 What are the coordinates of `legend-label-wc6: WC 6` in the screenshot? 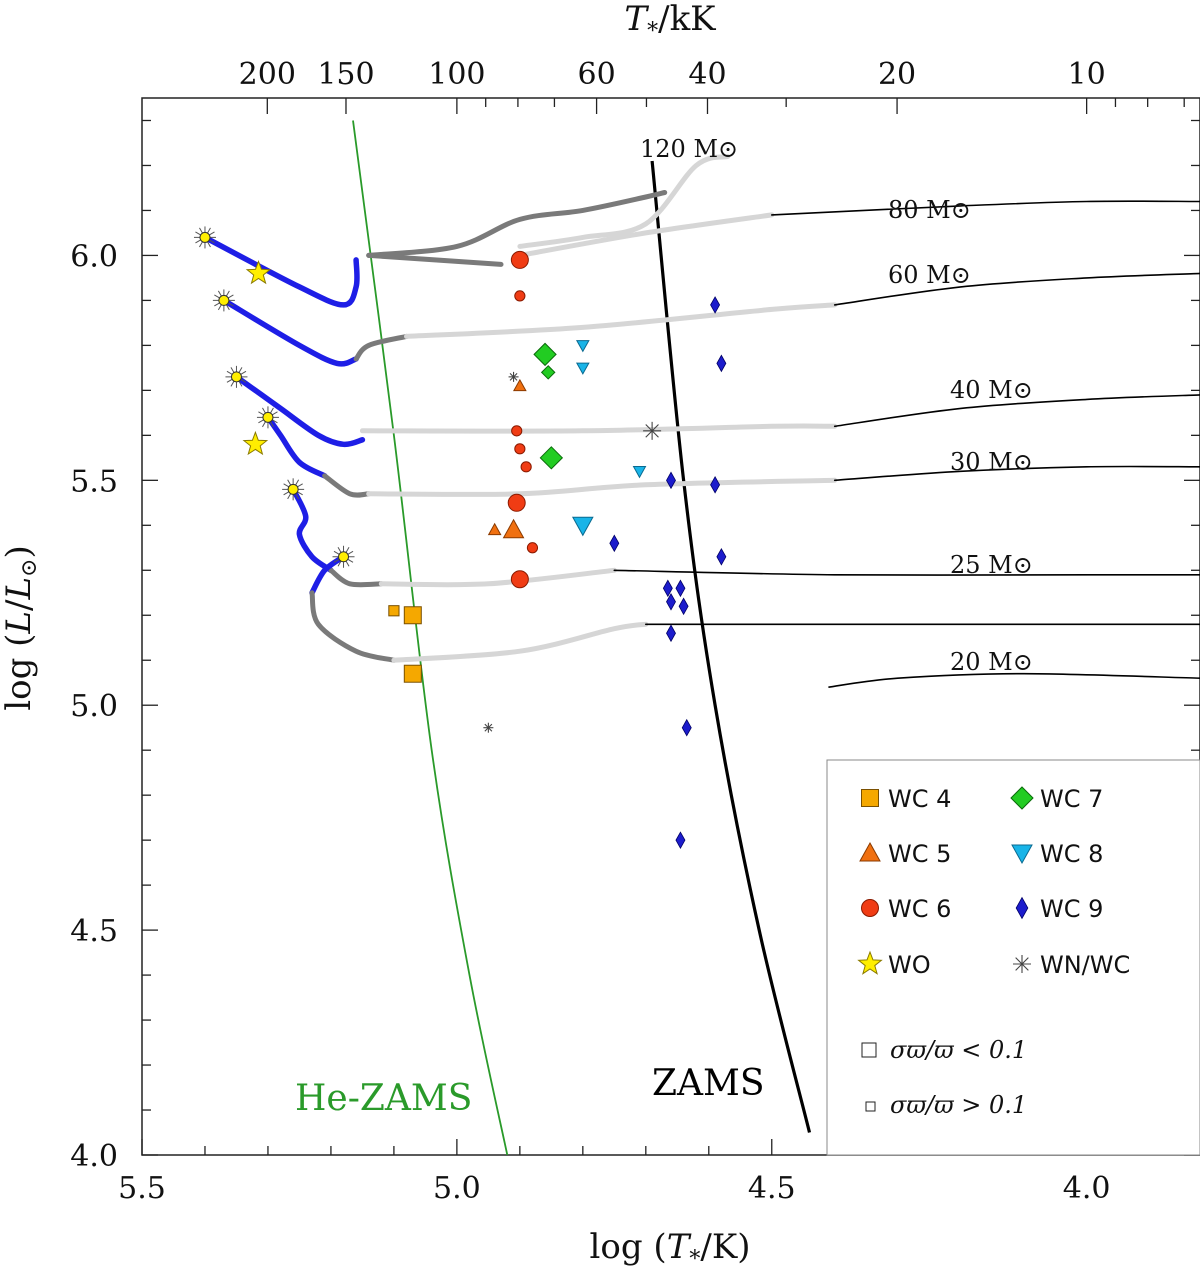 It's located at (919, 909).